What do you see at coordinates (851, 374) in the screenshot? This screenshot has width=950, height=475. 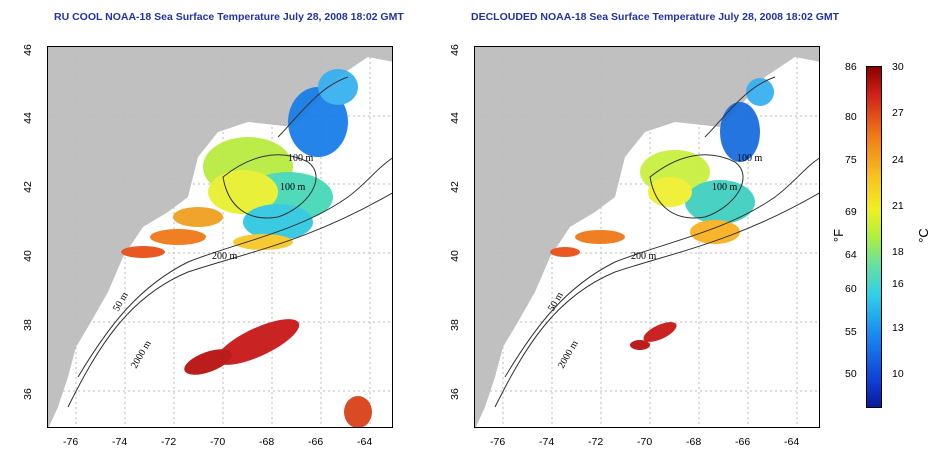 I see `fahrenheit-tick: 50` at bounding box center [851, 374].